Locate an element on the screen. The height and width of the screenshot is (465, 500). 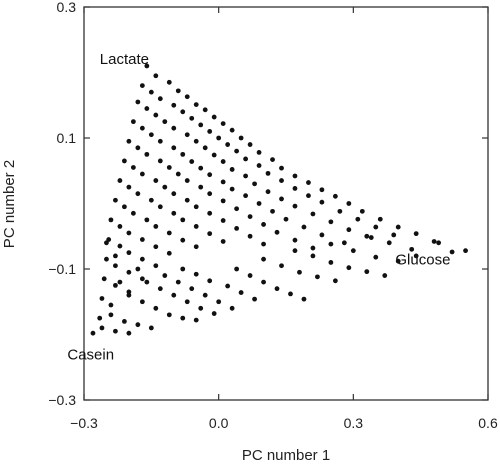
y-axis-label: PC number 2 is located at coordinates (9, 204).